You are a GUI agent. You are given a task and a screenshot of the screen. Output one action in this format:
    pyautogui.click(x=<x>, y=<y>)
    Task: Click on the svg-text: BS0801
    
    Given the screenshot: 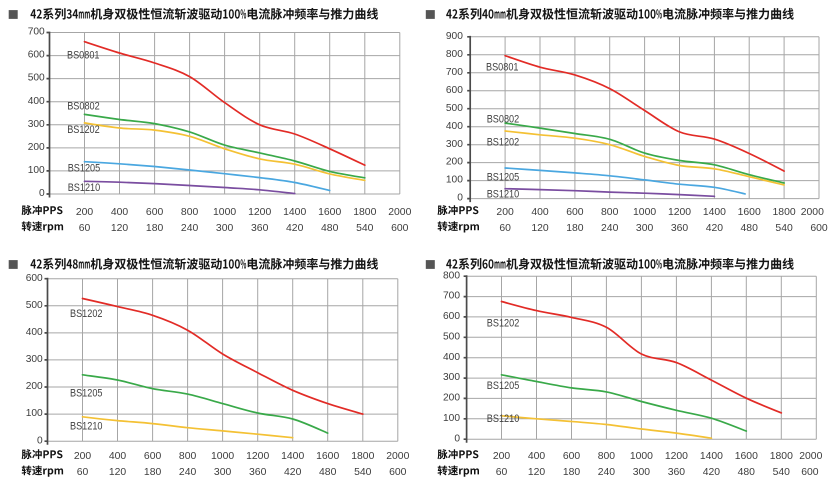 What is the action you would take?
    pyautogui.click(x=83, y=56)
    